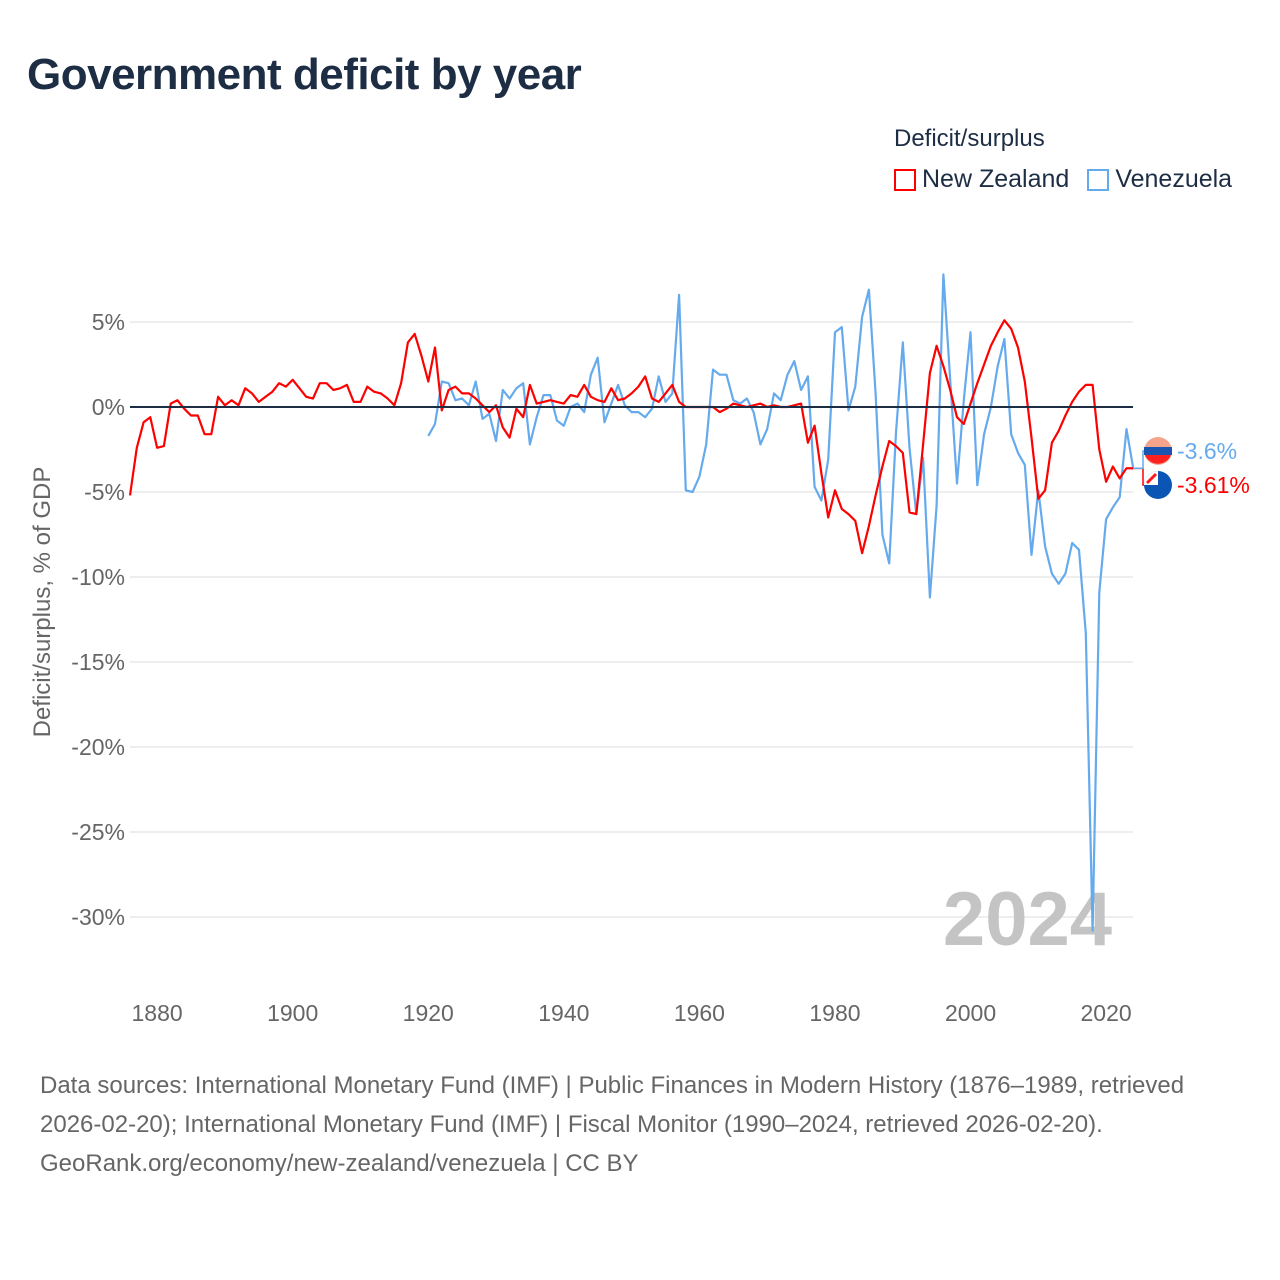 This screenshot has height=1280, width=1280. I want to click on flag-new-zealand-icon, so click(1158, 485).